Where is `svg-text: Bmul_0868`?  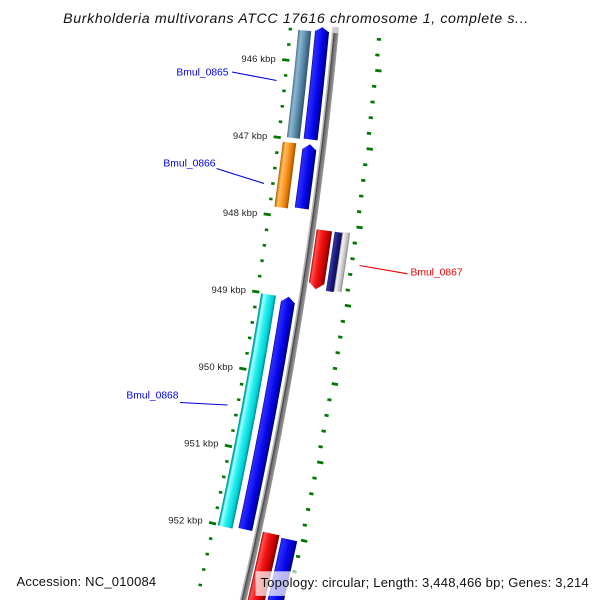 svg-text: Bmul_0868 is located at coordinates (152, 396).